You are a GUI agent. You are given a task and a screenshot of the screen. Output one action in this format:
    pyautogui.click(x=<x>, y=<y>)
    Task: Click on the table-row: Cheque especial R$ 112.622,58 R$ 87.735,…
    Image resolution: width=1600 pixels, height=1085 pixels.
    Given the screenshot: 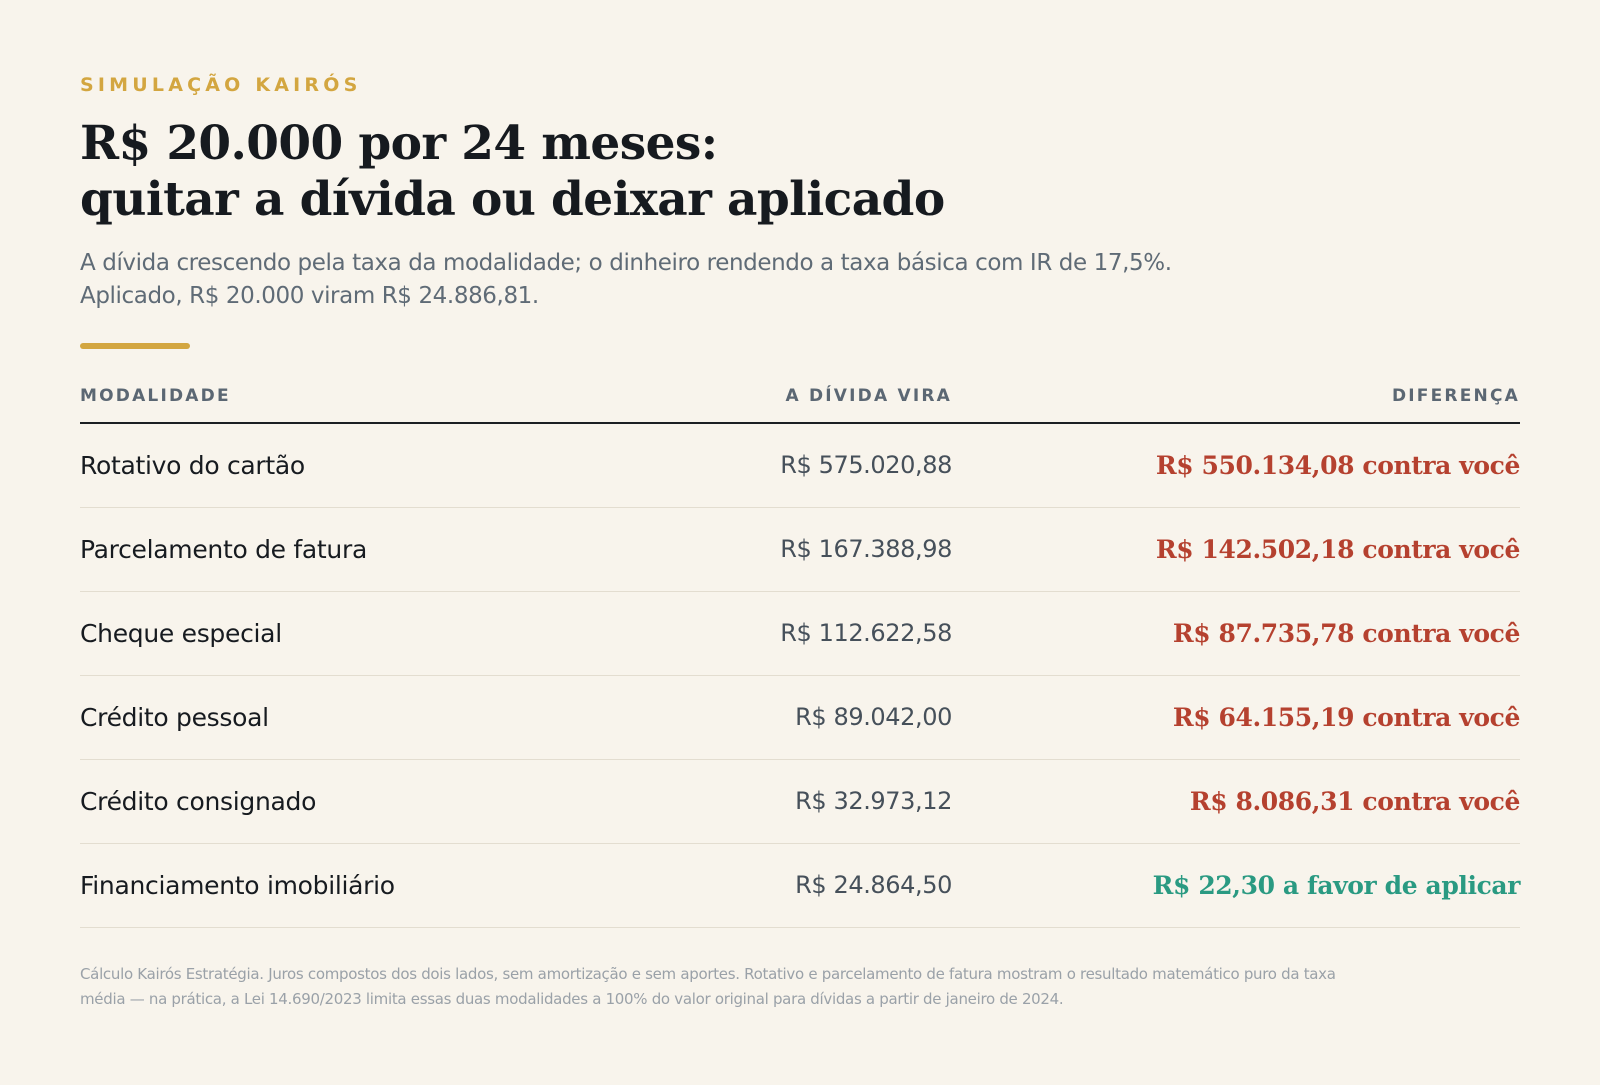 What is the action you would take?
    pyautogui.click(x=800, y=634)
    